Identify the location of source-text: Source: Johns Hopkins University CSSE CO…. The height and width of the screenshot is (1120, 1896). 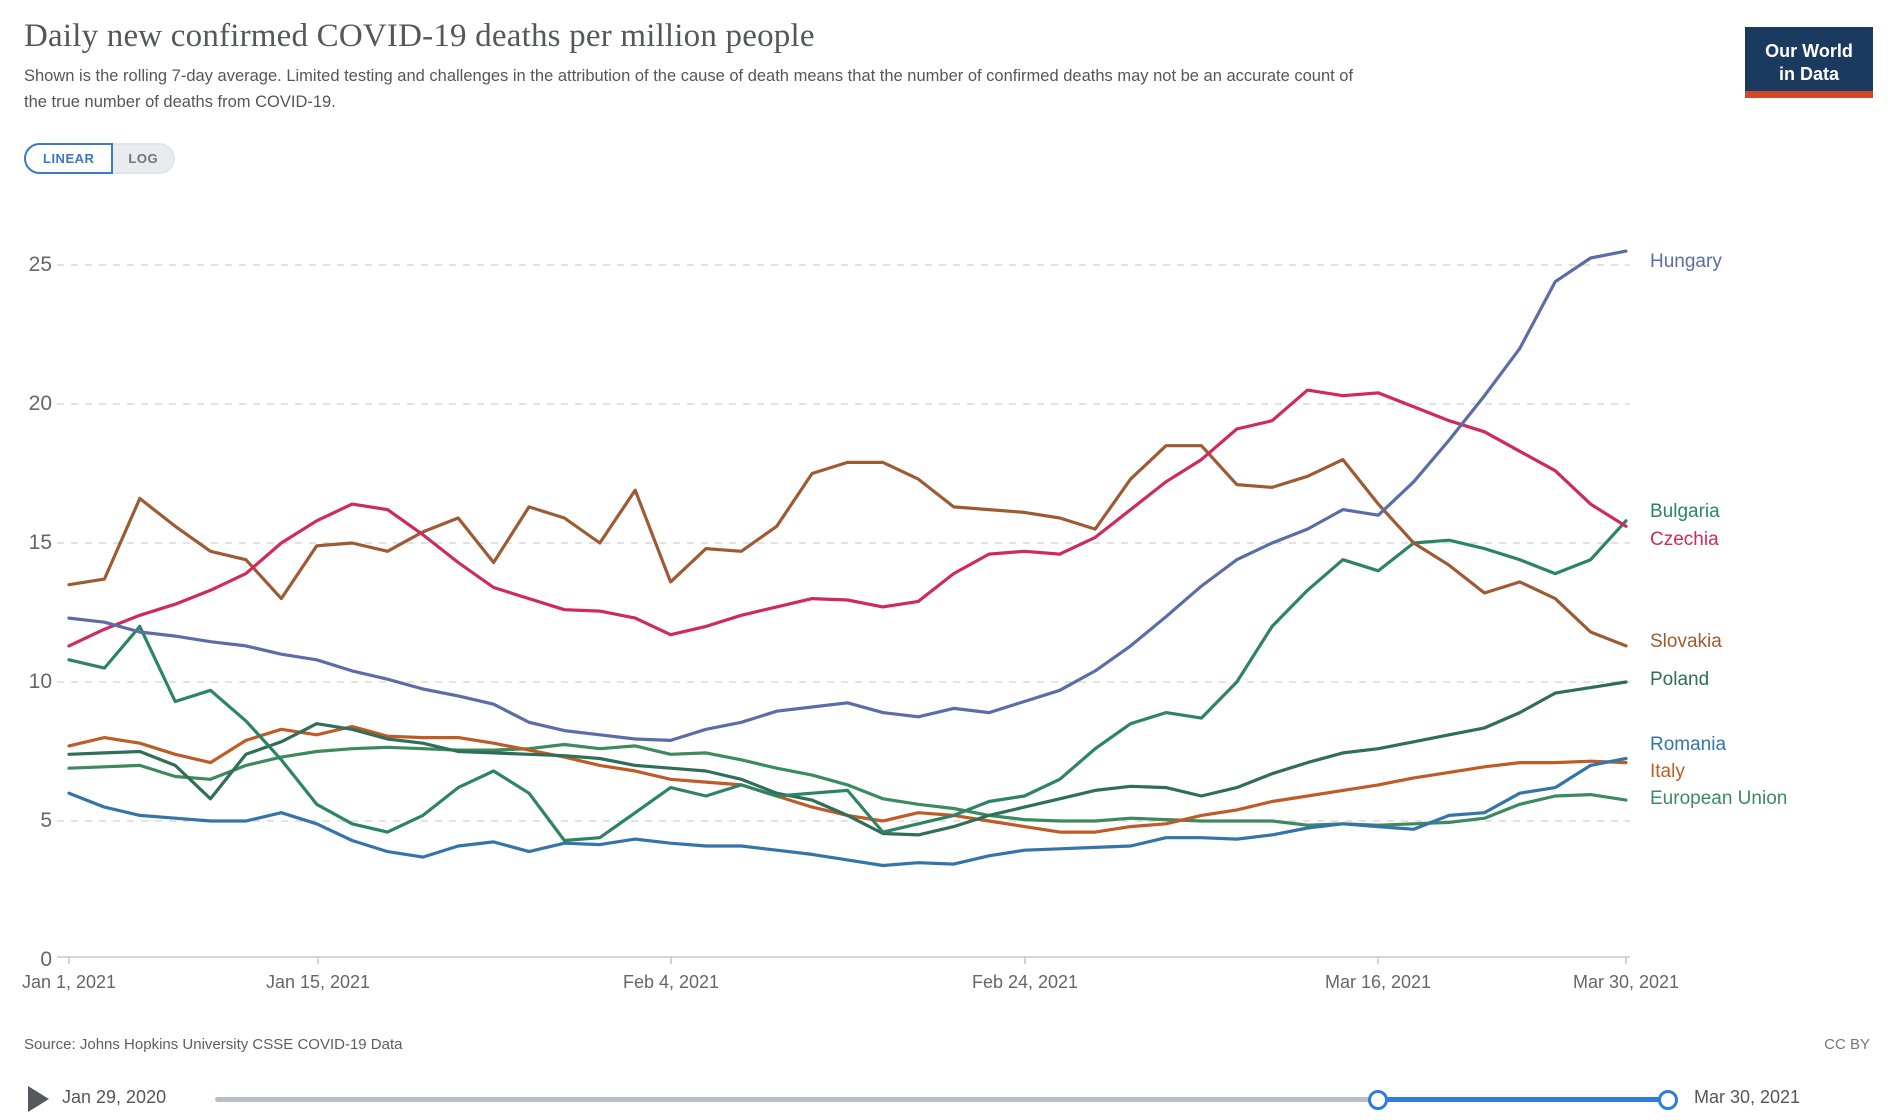
(213, 1044).